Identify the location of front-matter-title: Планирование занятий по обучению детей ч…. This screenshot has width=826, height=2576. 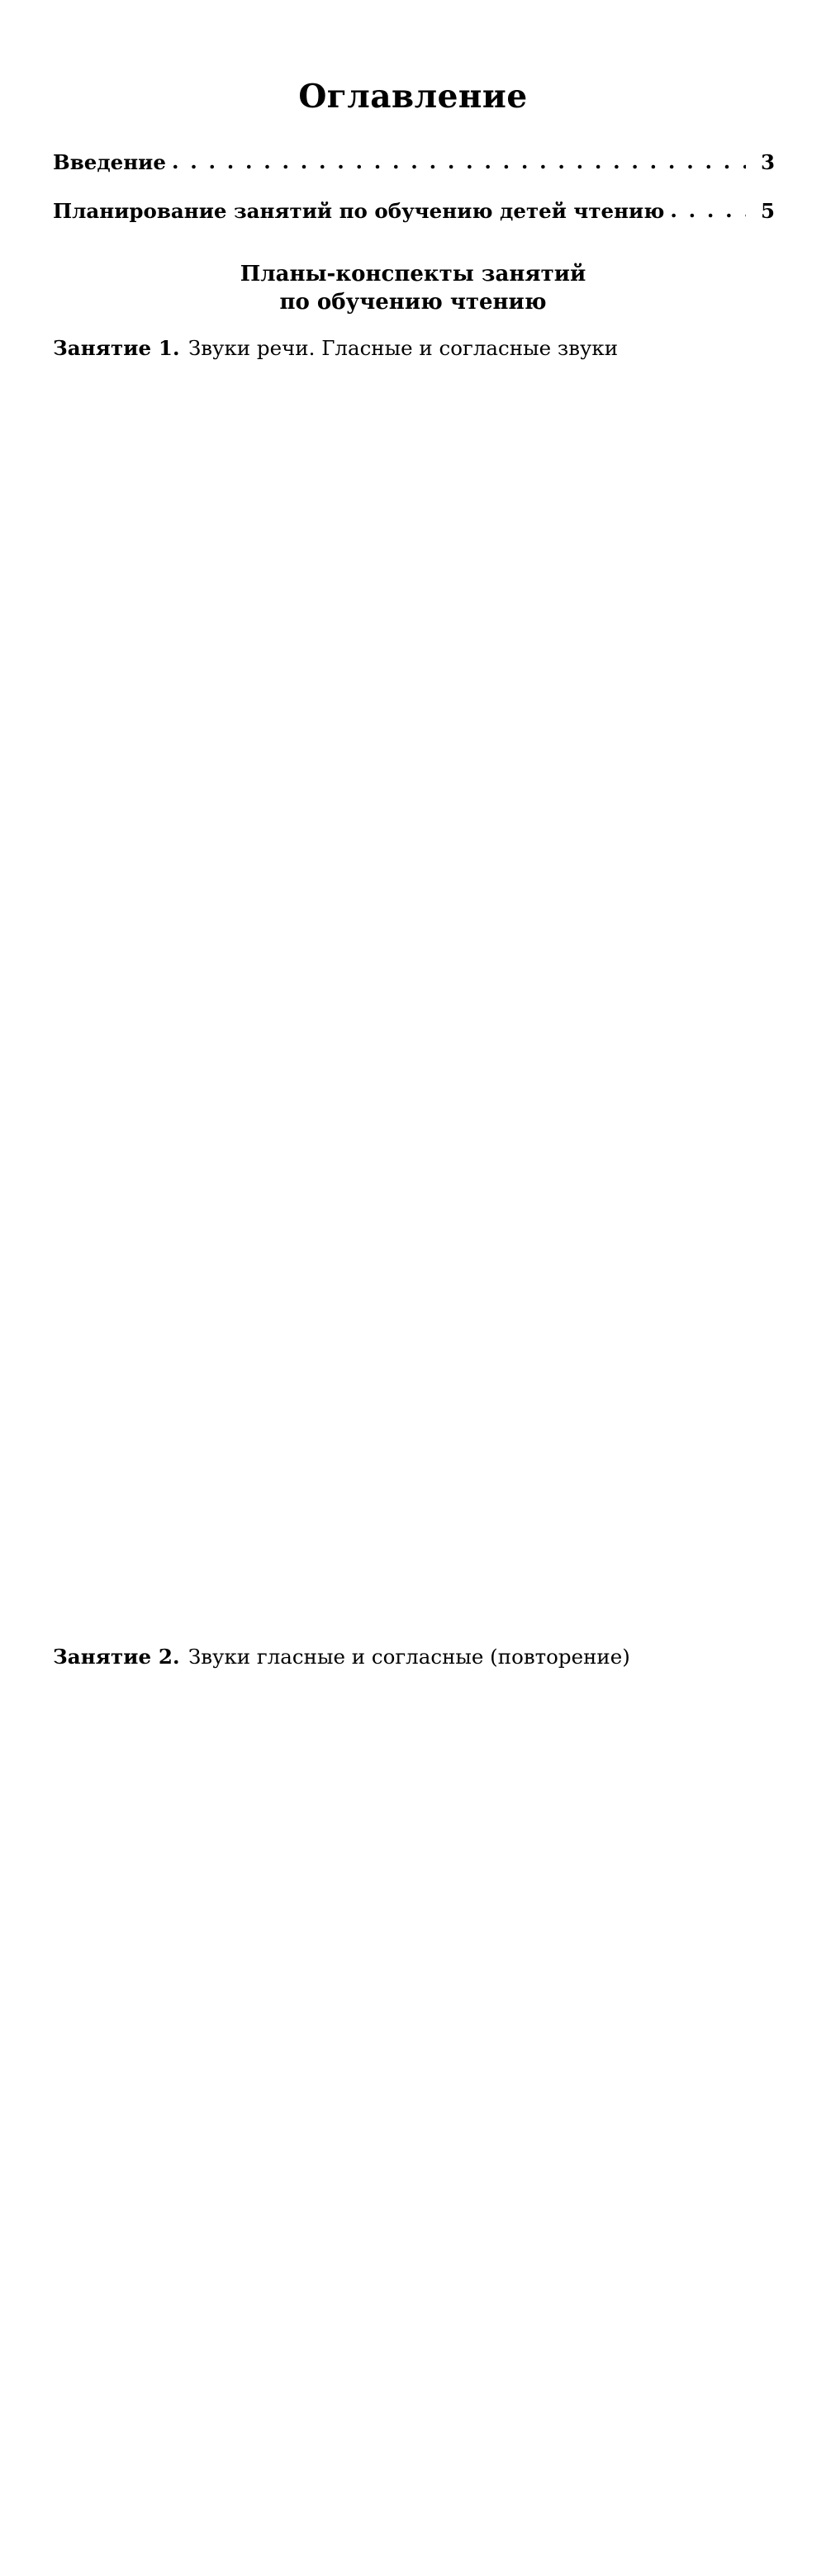
(359, 210).